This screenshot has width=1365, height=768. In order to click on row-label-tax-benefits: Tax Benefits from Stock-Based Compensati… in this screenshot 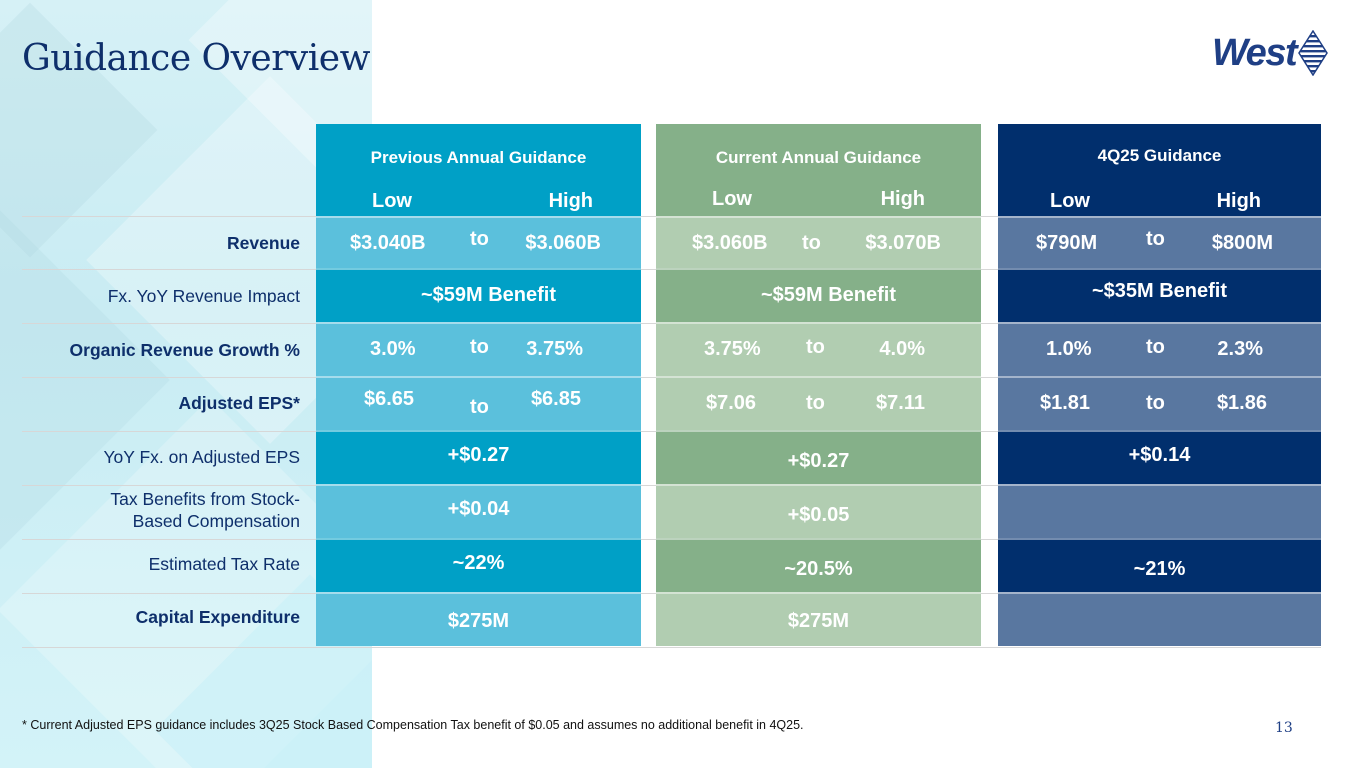, I will do `click(205, 510)`.